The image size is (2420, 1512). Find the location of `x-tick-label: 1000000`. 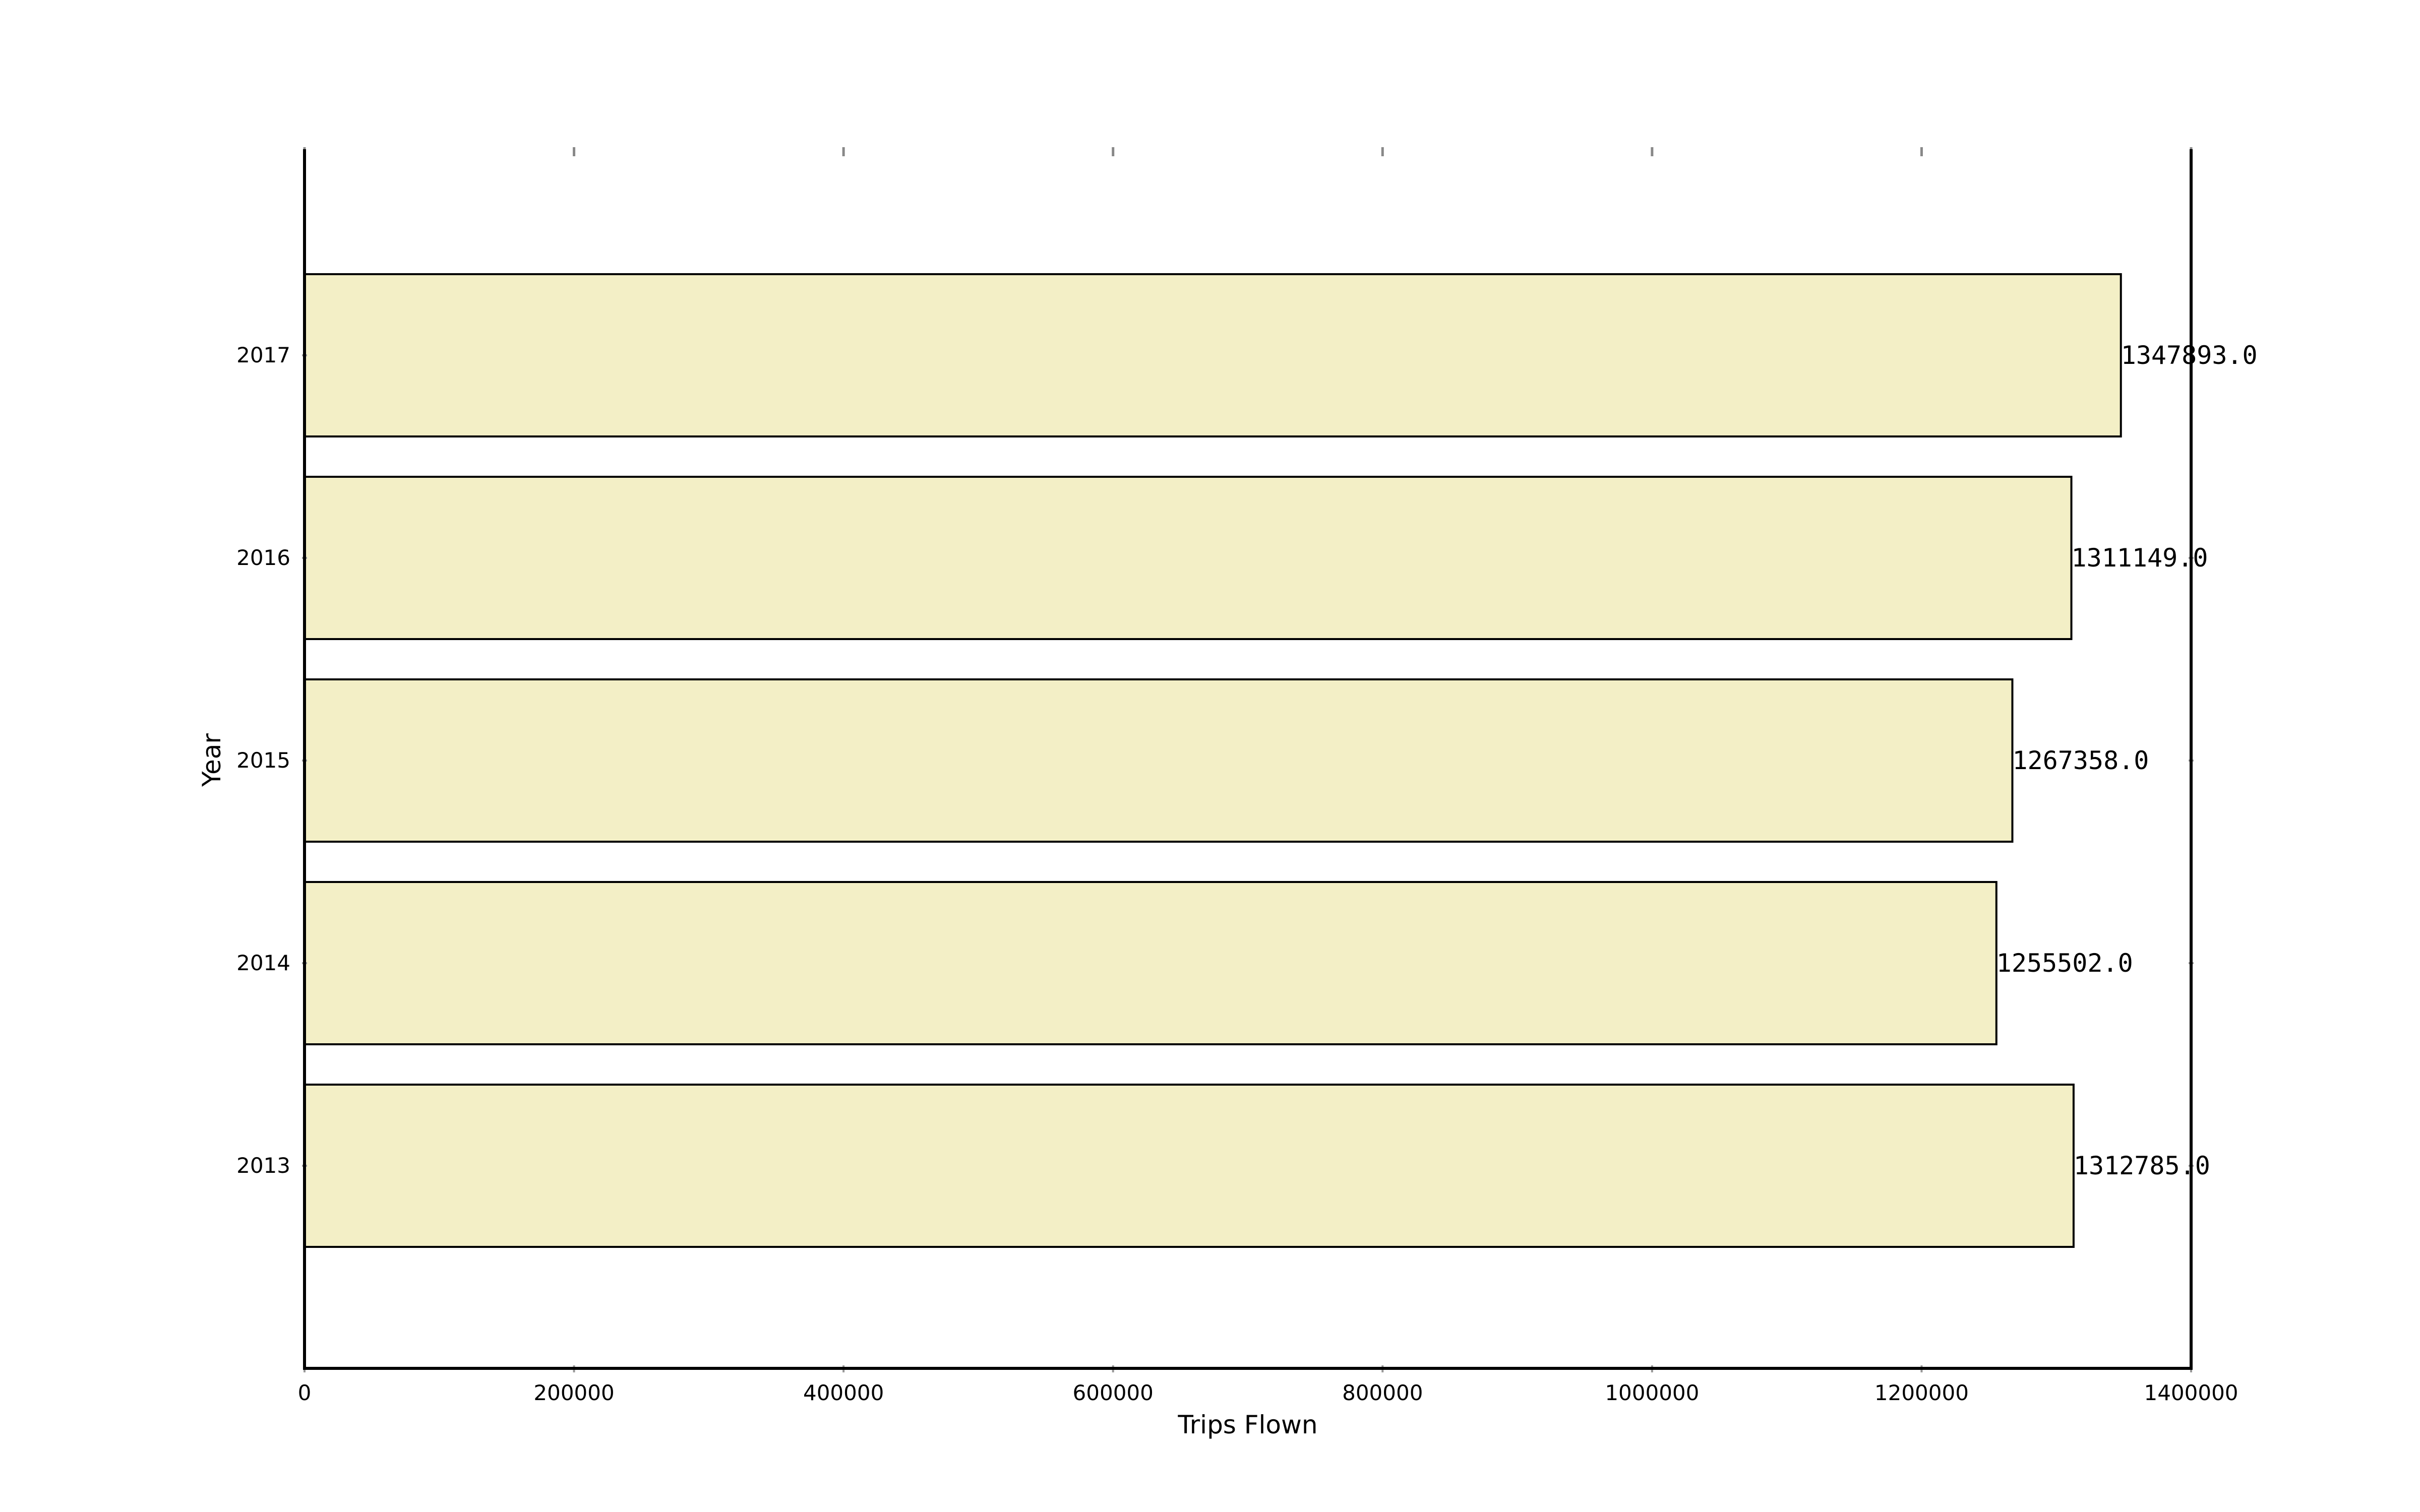

x-tick-label: 1000000 is located at coordinates (1652, 1392).